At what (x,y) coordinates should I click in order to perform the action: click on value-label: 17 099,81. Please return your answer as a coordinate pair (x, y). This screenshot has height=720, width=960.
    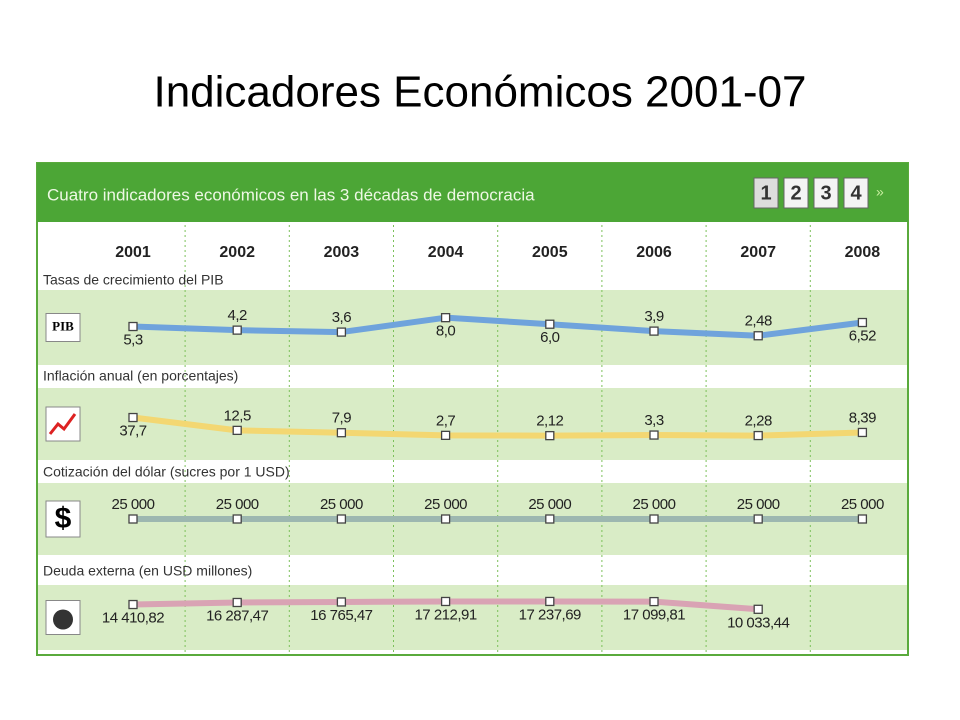
    Looking at the image, I should click on (654, 615).